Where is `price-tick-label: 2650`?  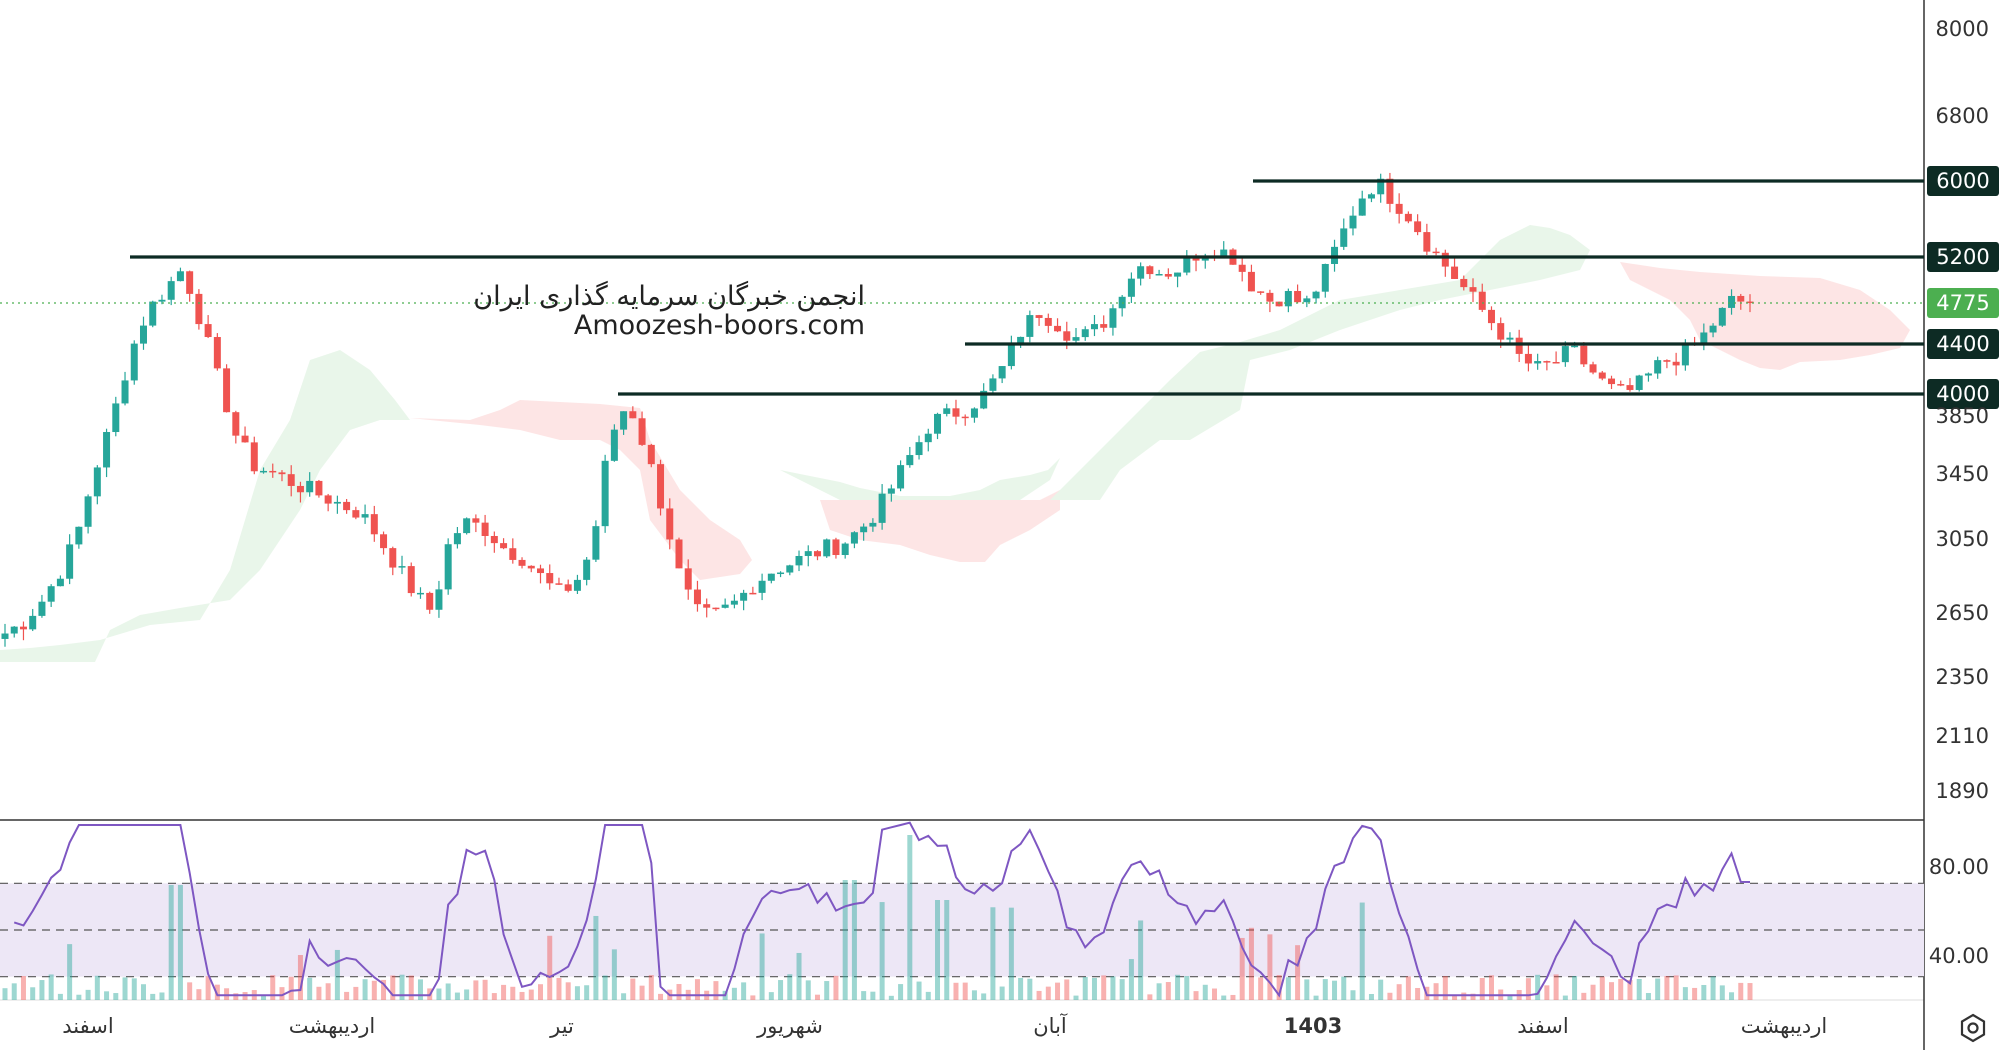
price-tick-label: 2650 is located at coordinates (1962, 613).